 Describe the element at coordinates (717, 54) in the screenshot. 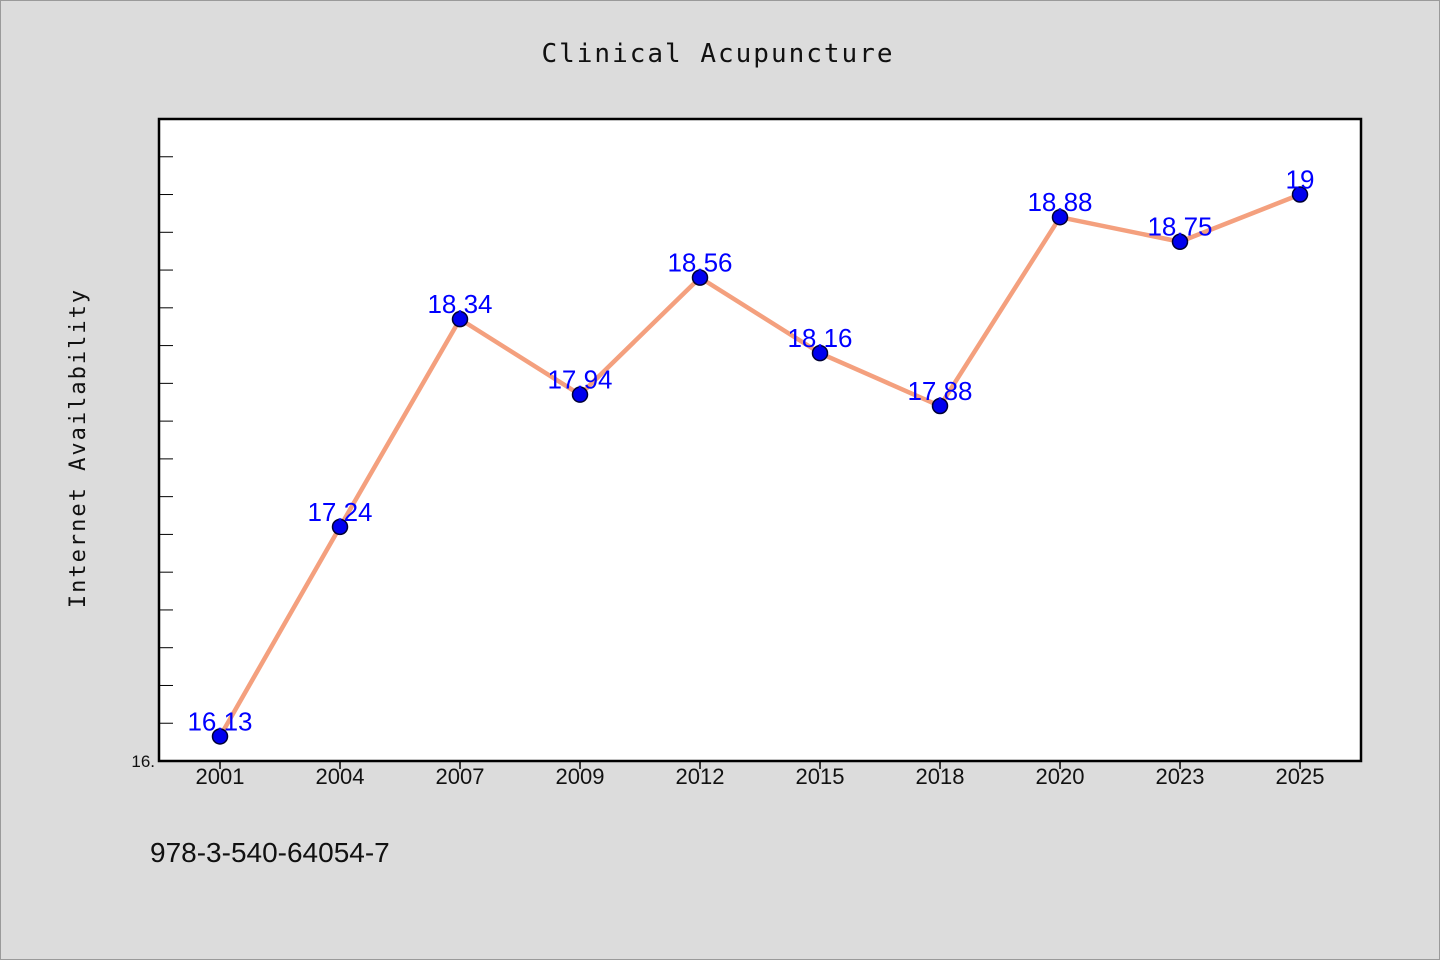

I see `chart-title: Clinical Acupuncture` at that location.